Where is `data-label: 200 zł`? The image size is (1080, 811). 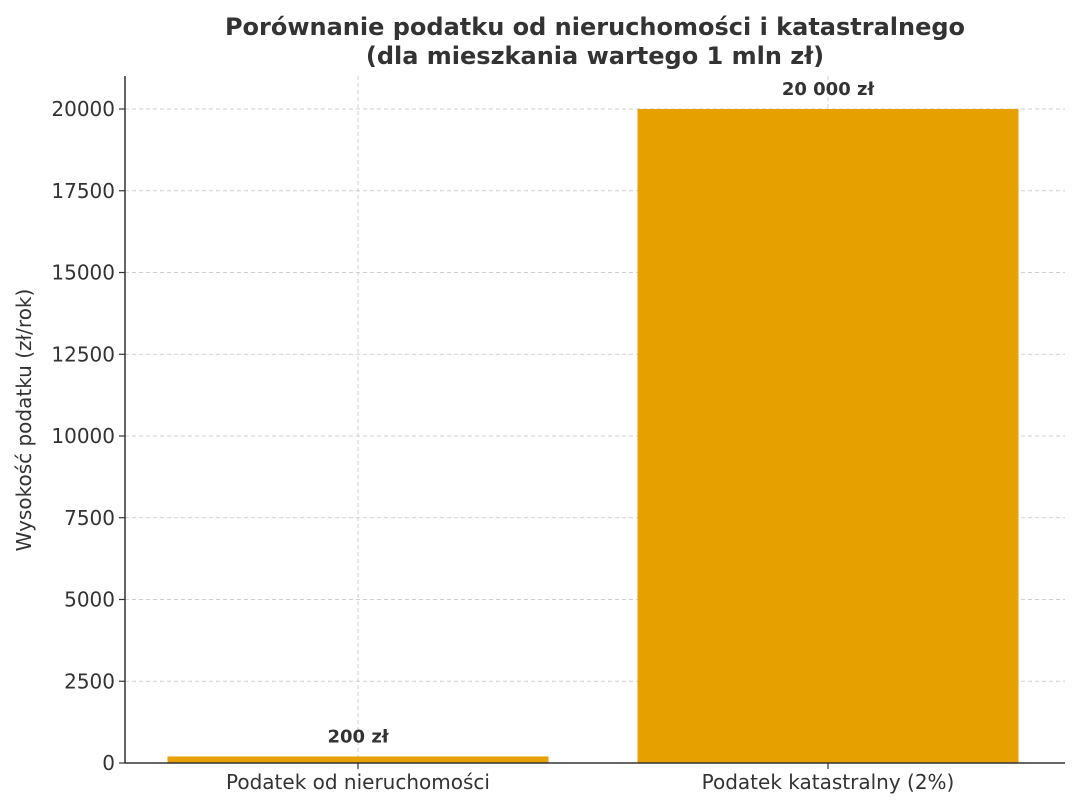 data-label: 200 zł is located at coordinates (359, 736).